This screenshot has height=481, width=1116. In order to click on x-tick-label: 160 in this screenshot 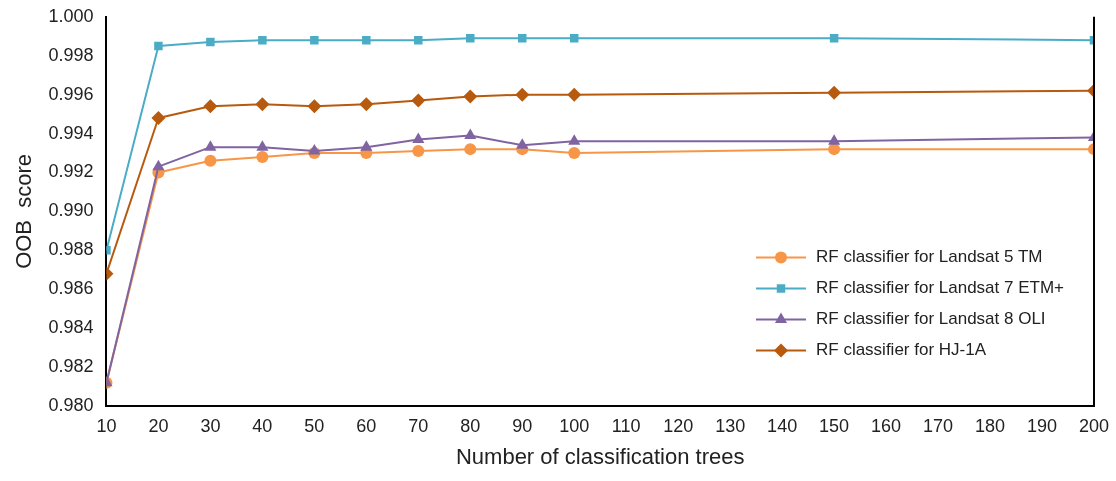, I will do `click(886, 425)`.